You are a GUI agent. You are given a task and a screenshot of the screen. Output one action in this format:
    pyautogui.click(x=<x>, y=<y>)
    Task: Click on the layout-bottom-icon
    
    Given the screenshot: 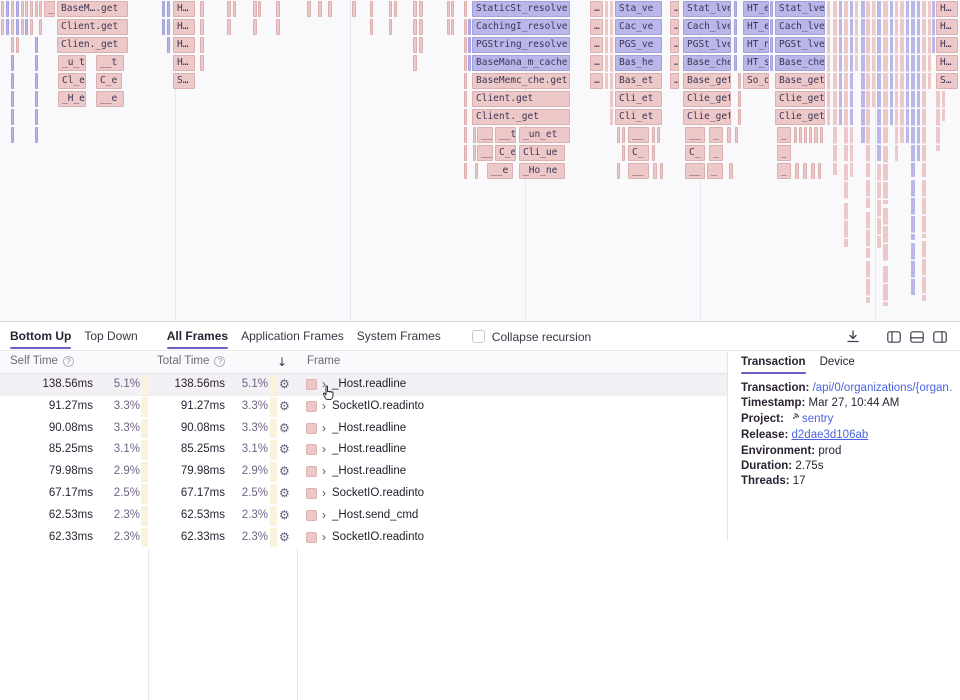 What is the action you would take?
    pyautogui.click(x=917, y=336)
    